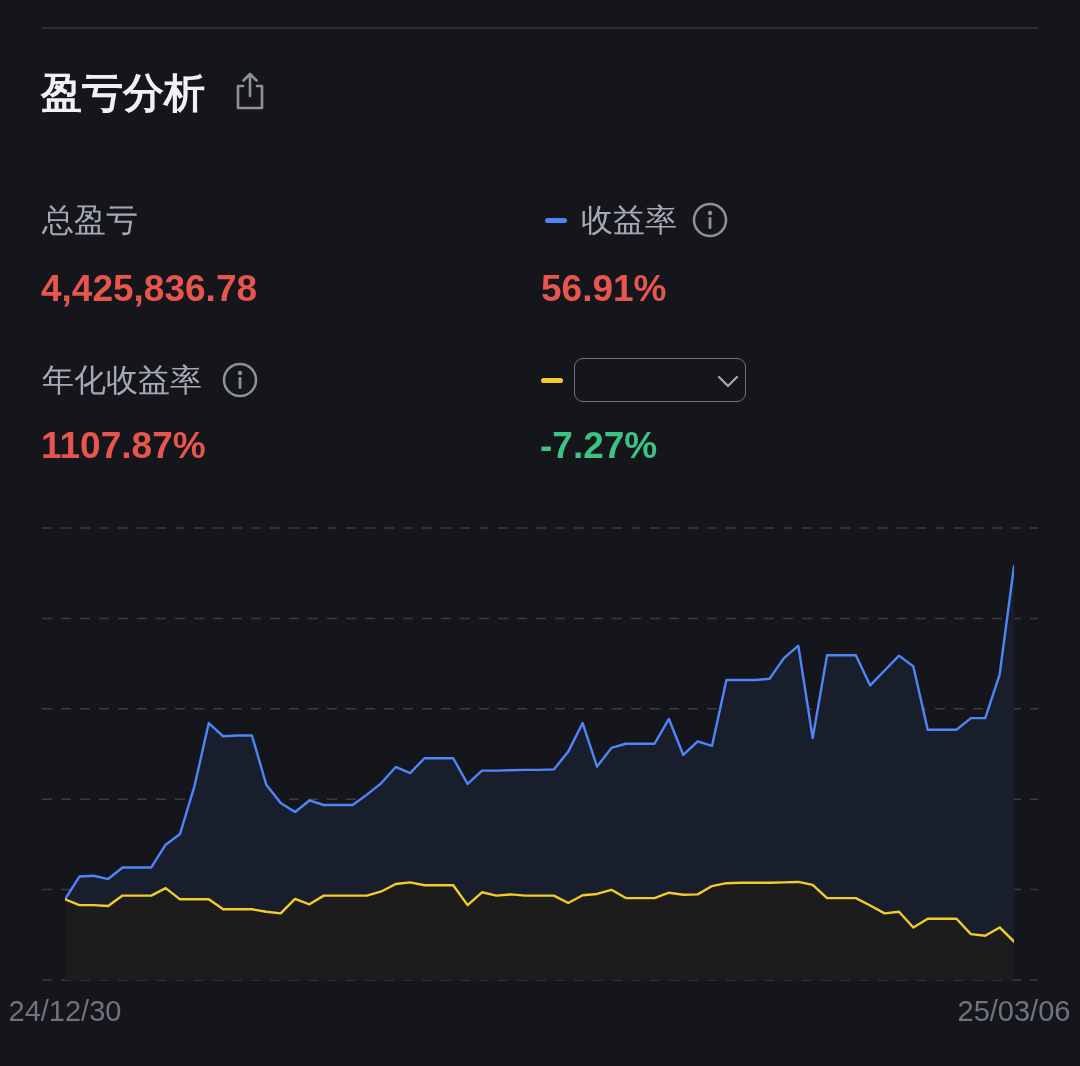 The width and height of the screenshot is (1080, 1066). What do you see at coordinates (1014, 1010) in the screenshot?
I see `x-tick-label: 25/03/06` at bounding box center [1014, 1010].